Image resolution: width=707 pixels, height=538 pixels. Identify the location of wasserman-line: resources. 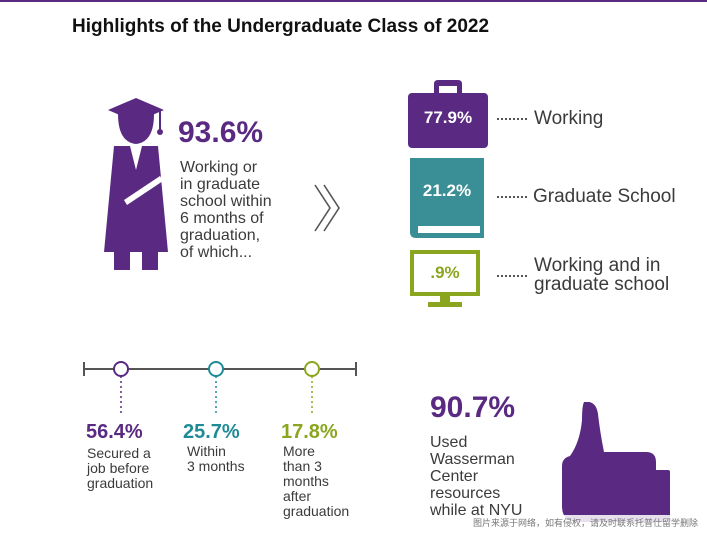
(465, 493).